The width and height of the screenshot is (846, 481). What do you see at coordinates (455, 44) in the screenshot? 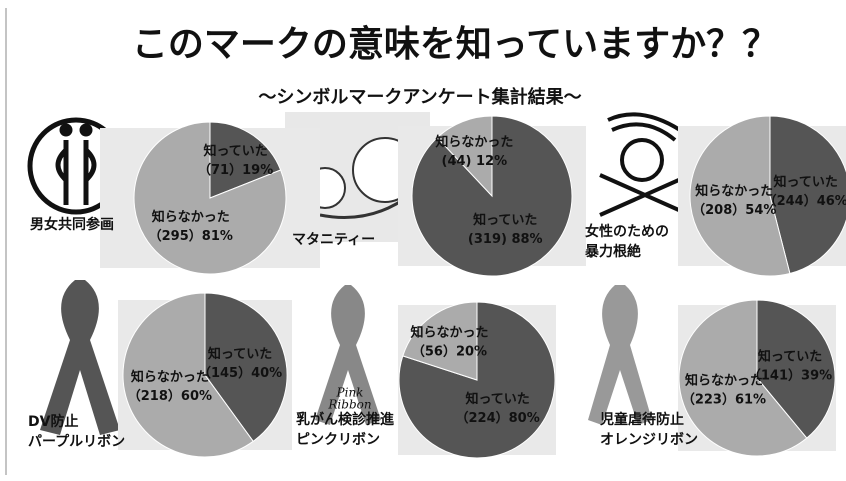
I see `main-title: このマークの意味を知っていますか？？` at bounding box center [455, 44].